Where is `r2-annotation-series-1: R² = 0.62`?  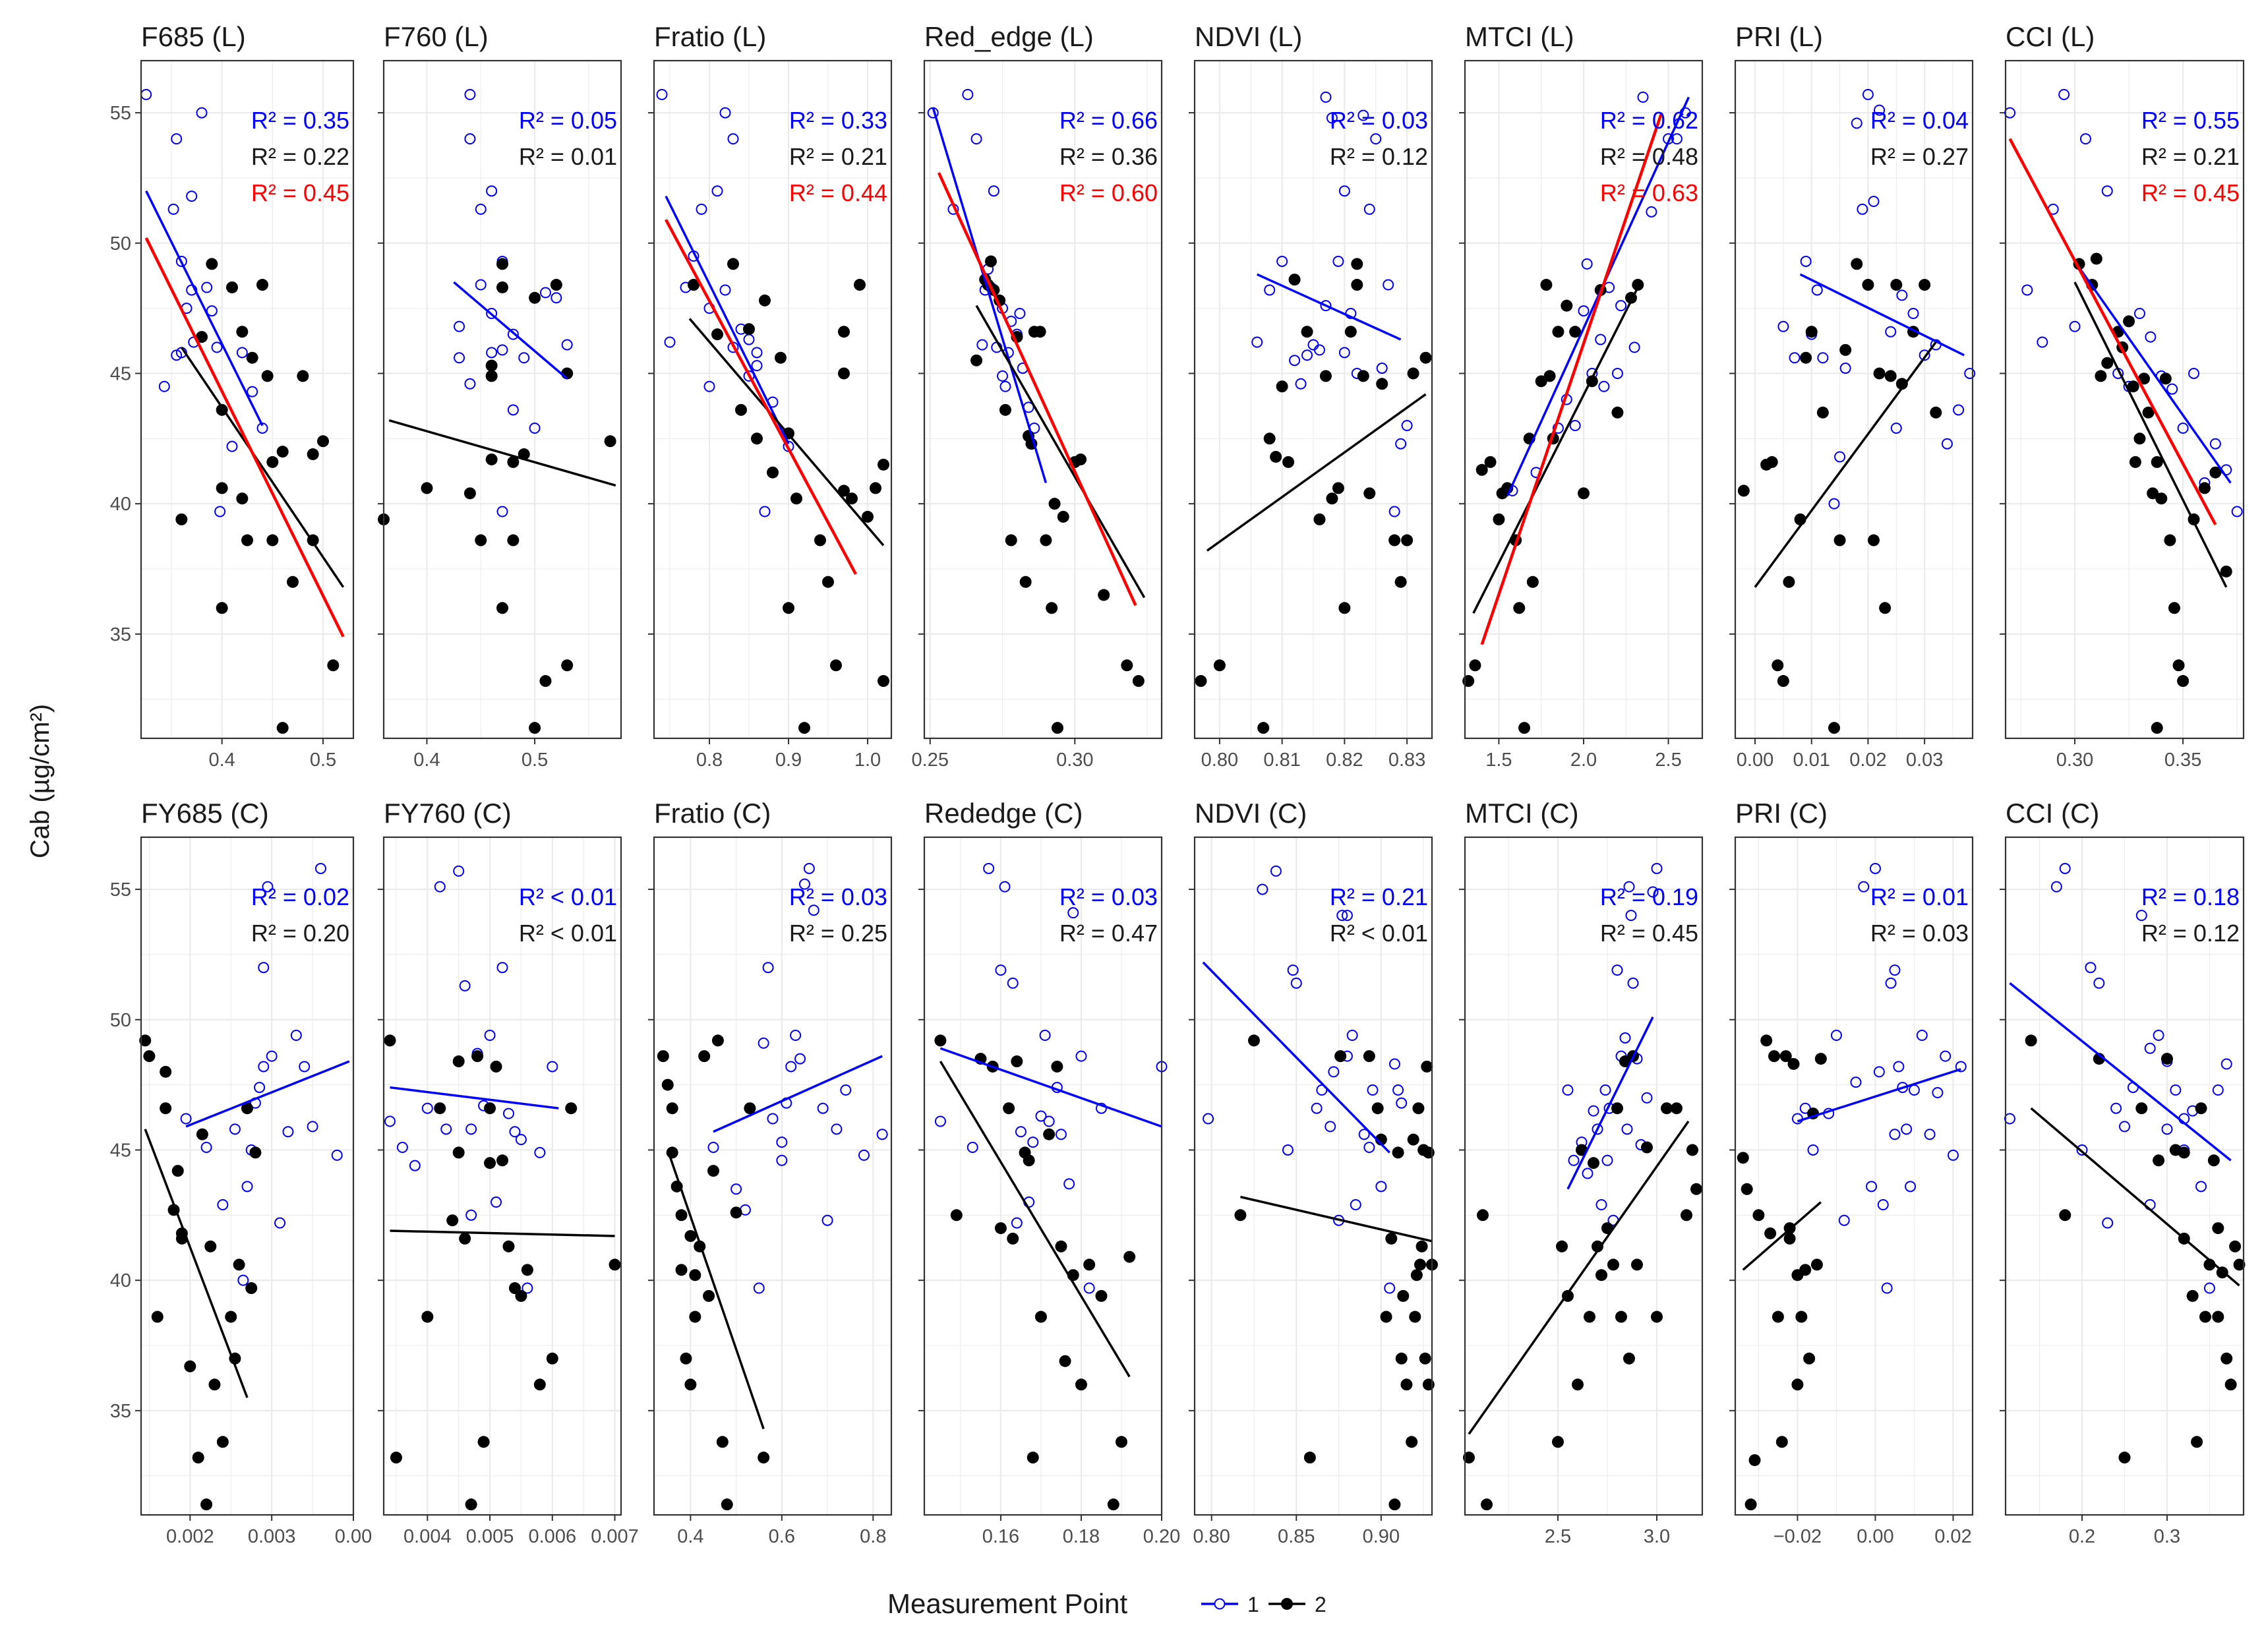
r2-annotation-series-1: R² = 0.62 is located at coordinates (1649, 120).